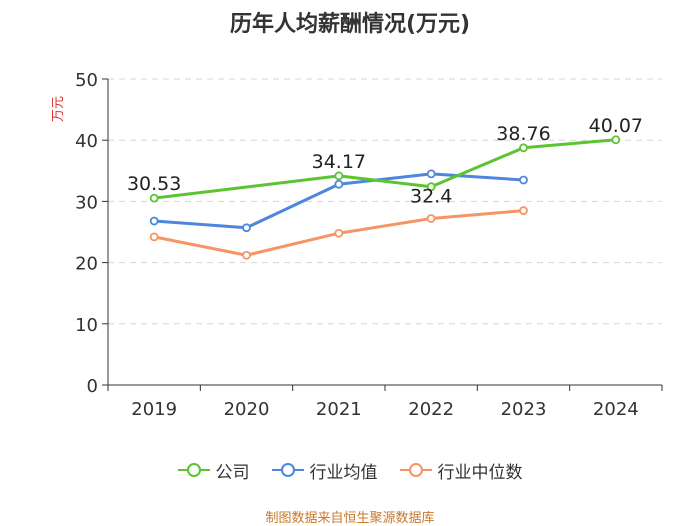  I want to click on data-label: 32.4, so click(431, 197).